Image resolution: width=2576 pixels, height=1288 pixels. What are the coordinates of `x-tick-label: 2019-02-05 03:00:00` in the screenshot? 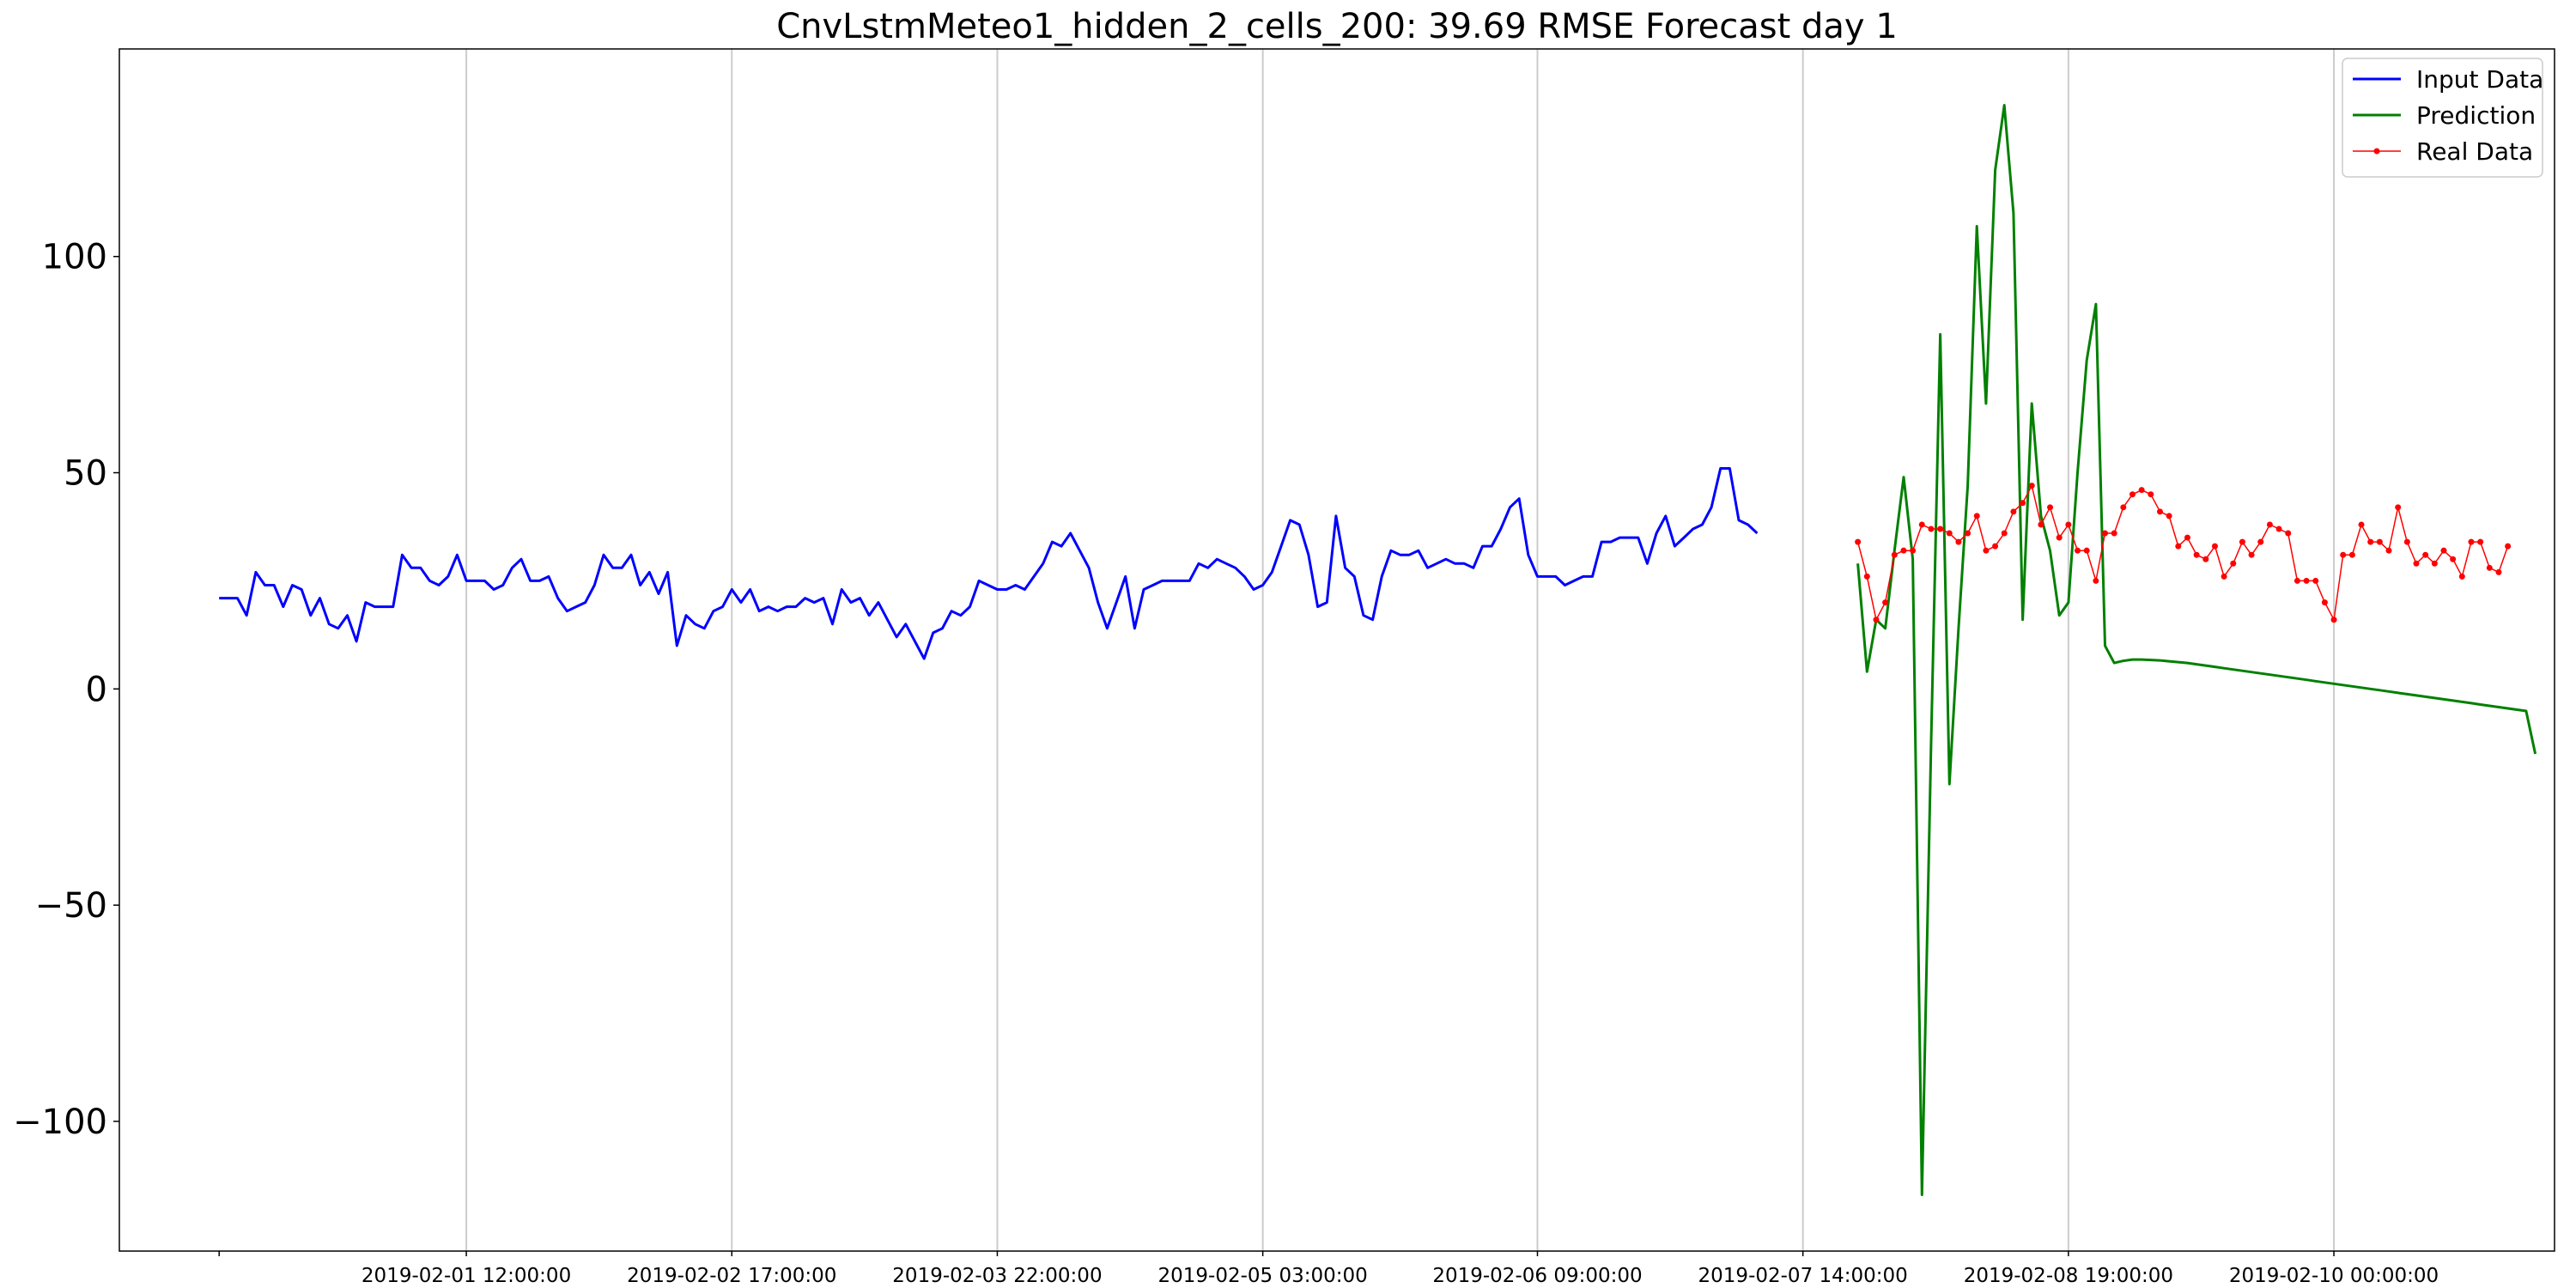 It's located at (1263, 1276).